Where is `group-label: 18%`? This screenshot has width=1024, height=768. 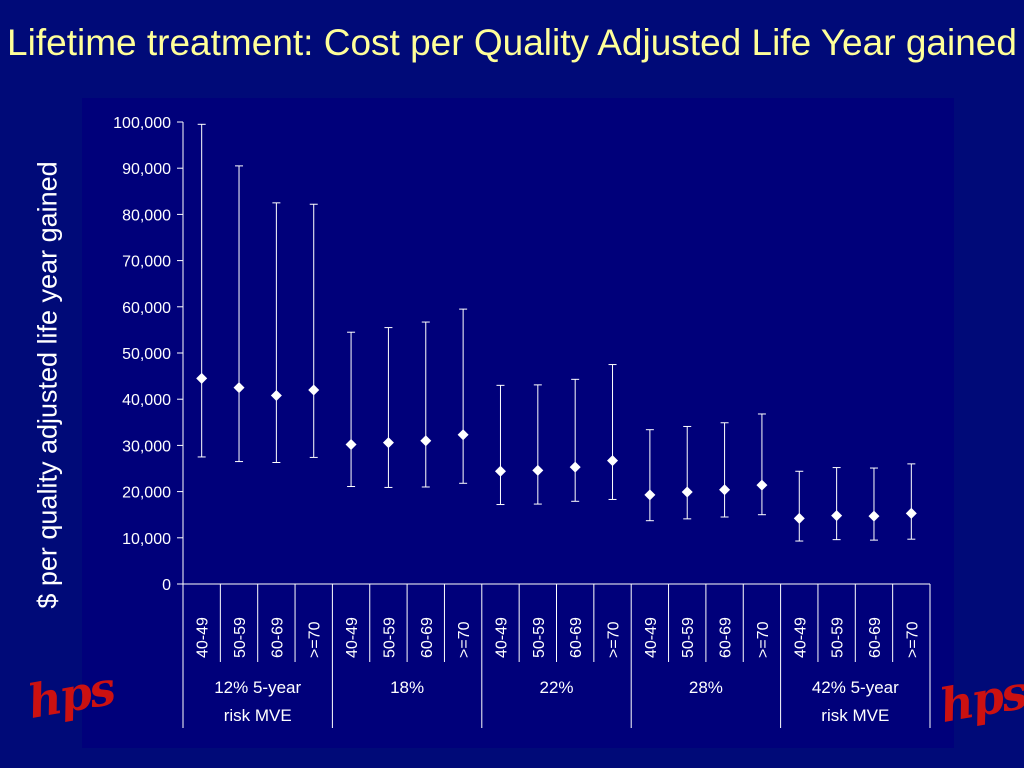
group-label: 18% is located at coordinates (407, 687).